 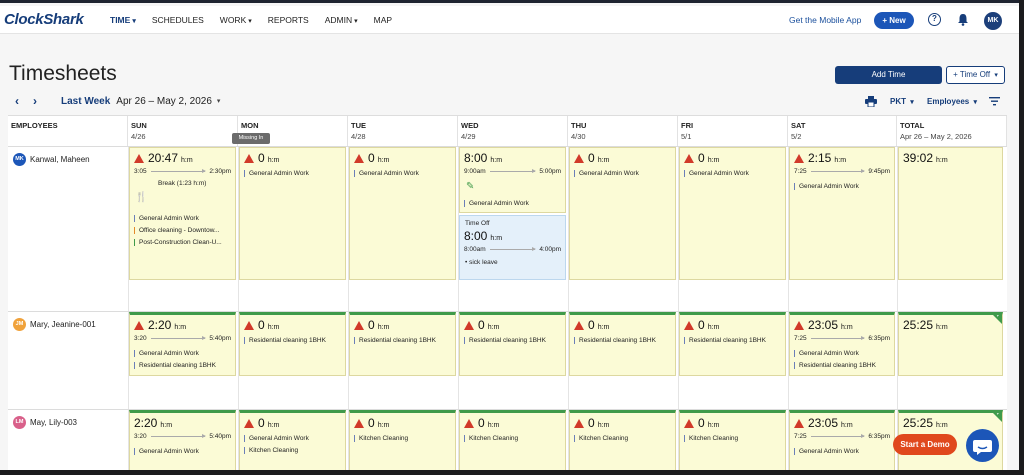 What do you see at coordinates (952, 101) in the screenshot?
I see `employees-filter: Employees ▾` at bounding box center [952, 101].